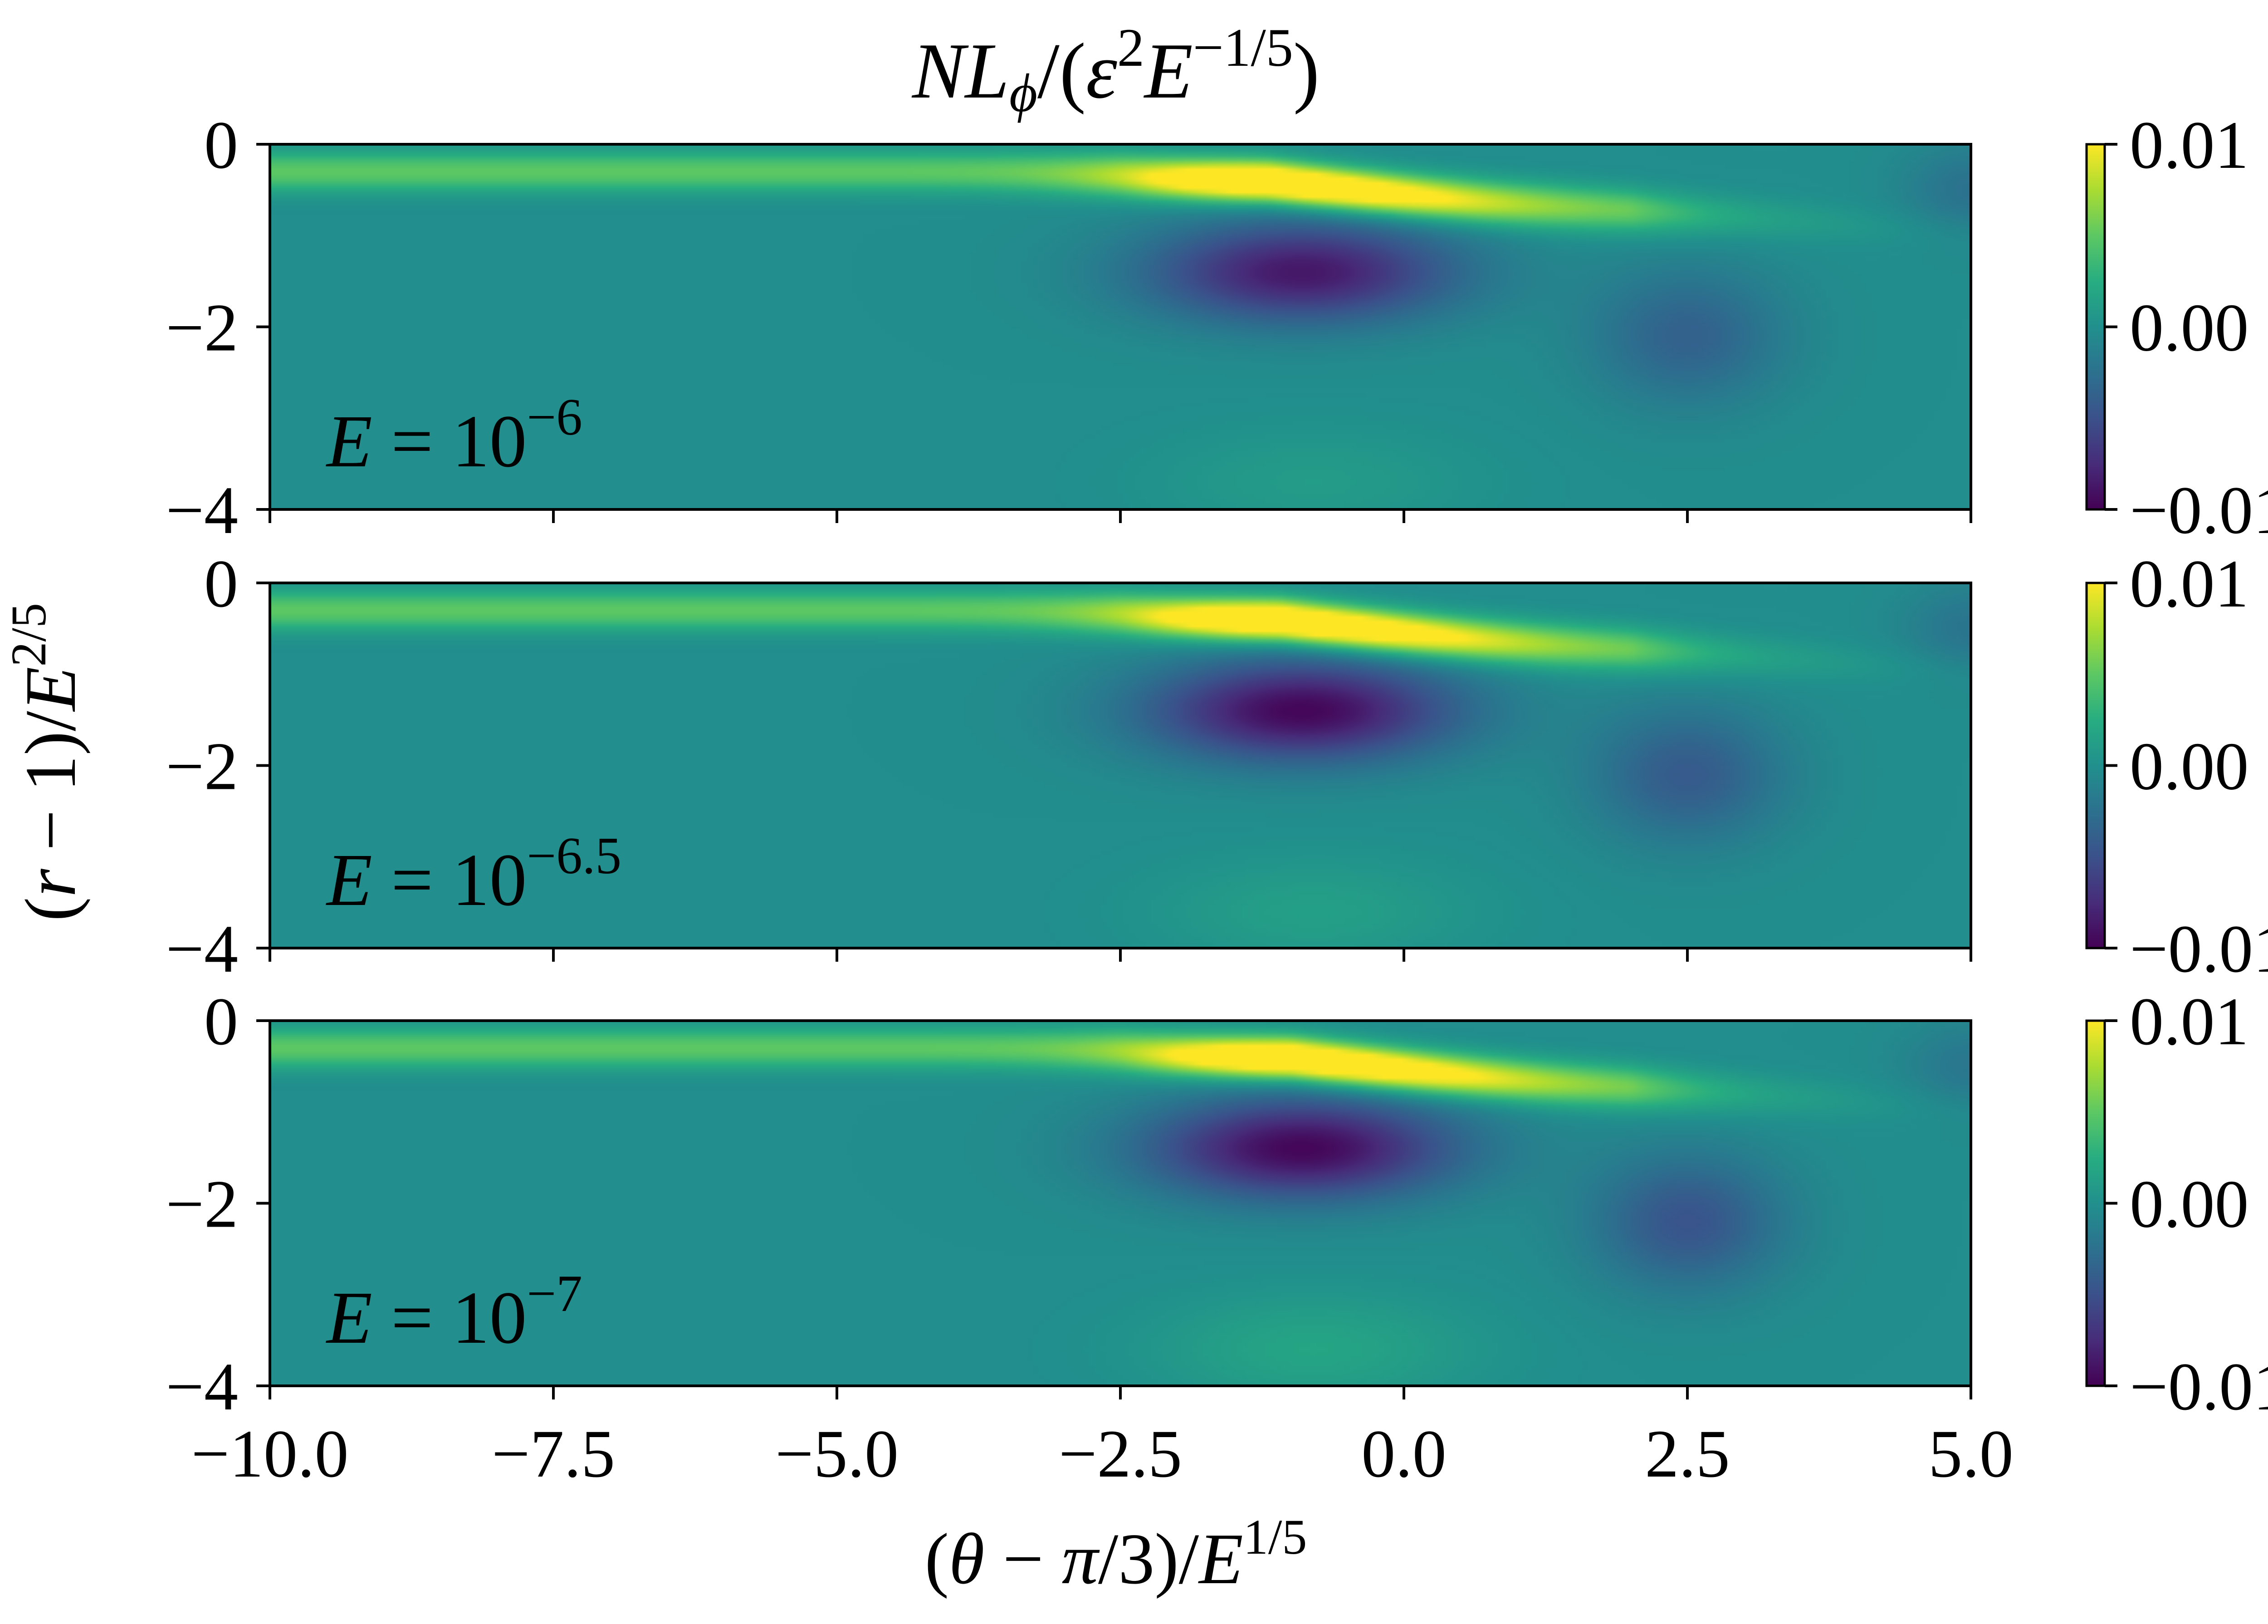 The image size is (2268, 1624). I want to click on x-tick-label: 2.5, so click(1687, 1454).